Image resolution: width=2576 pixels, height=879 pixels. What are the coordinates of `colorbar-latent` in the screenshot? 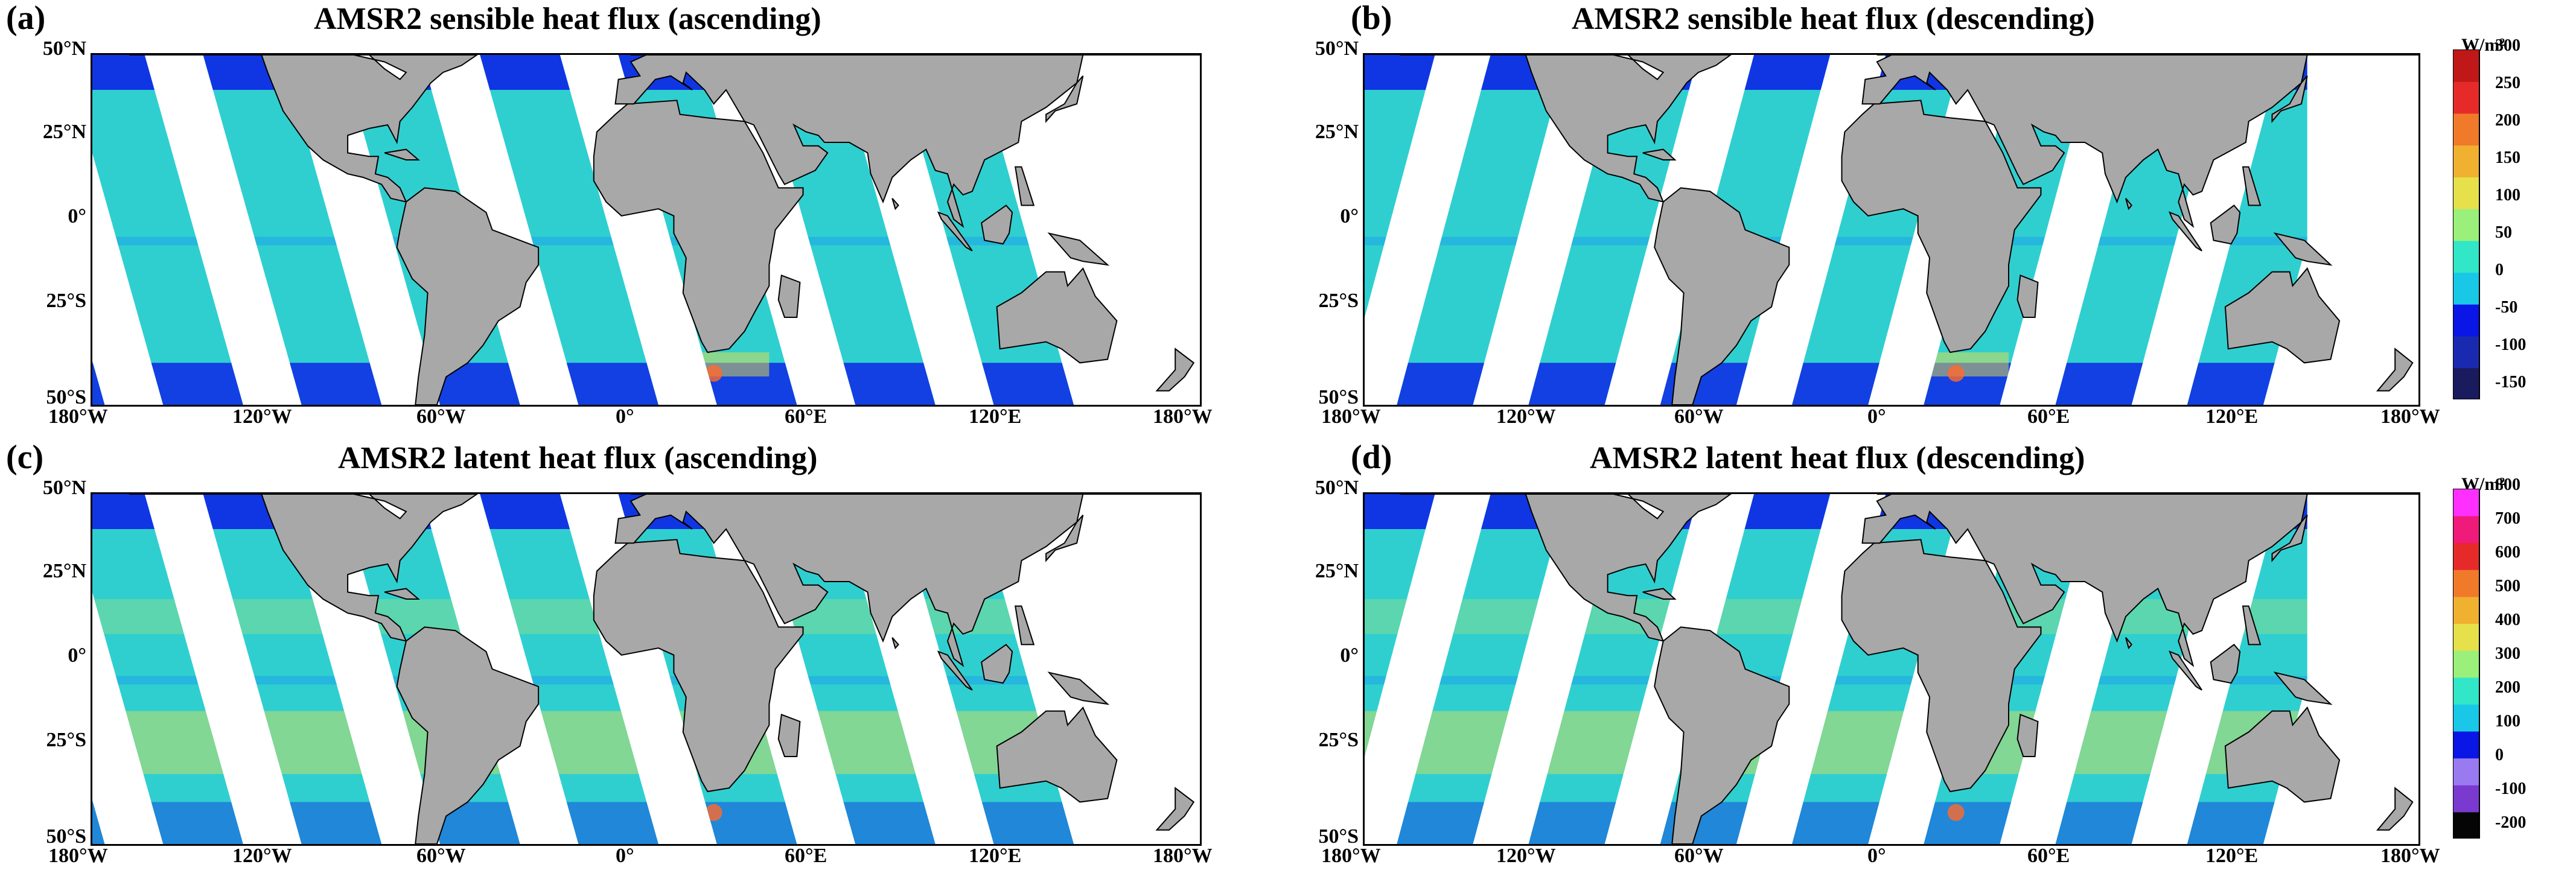 It's located at (2466, 664).